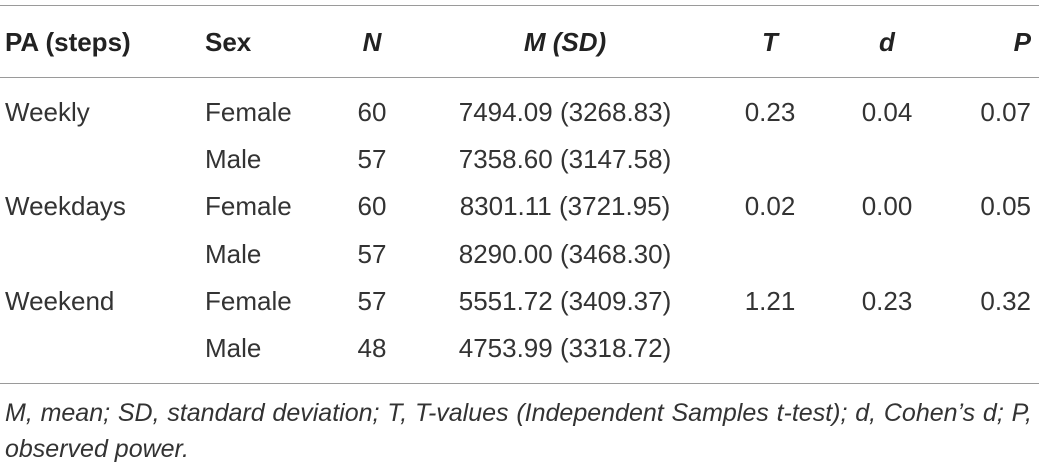 The height and width of the screenshot is (470, 1039). I want to click on table-cell: 8290.00 (3468.30), so click(565, 253).